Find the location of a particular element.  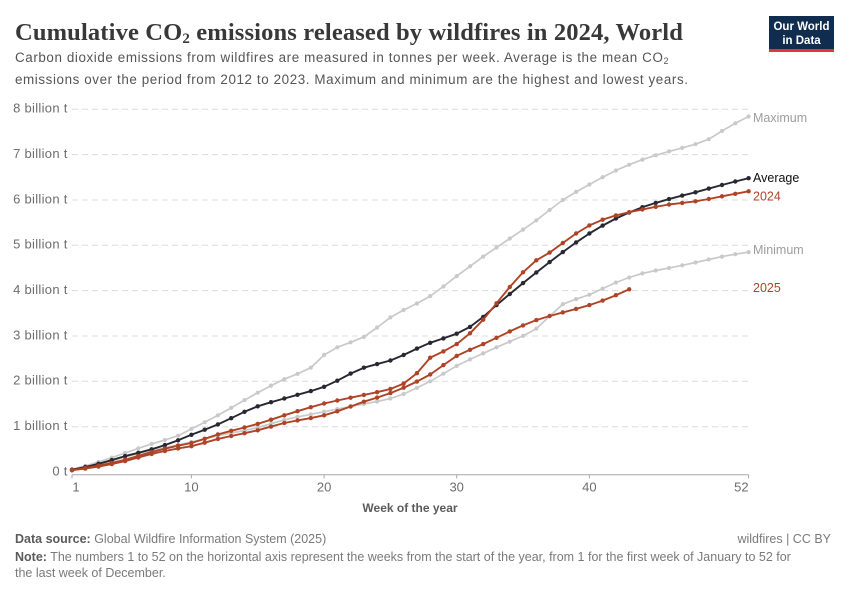

svg-text: 10 is located at coordinates (191, 487).